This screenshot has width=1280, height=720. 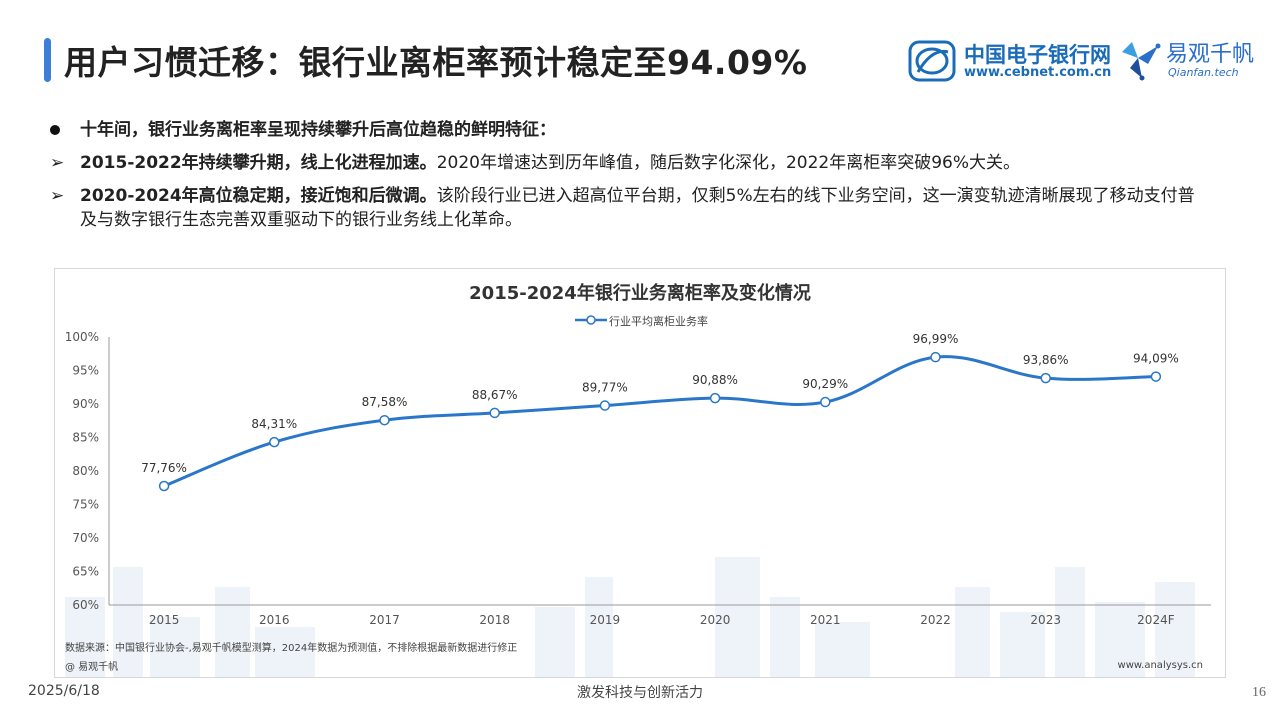 What do you see at coordinates (92, 667) in the screenshot?
I see `chart-credit: @ 易观千帆` at bounding box center [92, 667].